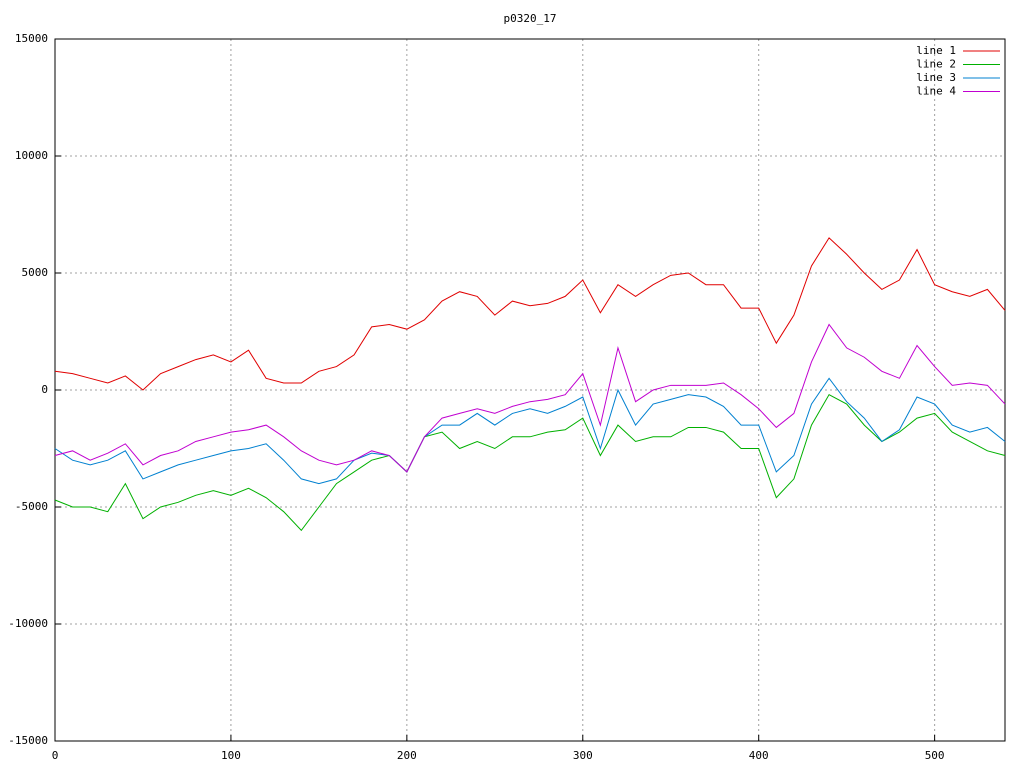 This screenshot has width=1024, height=772. What do you see at coordinates (35, 272) in the screenshot?
I see `y-tick-label: 5000` at bounding box center [35, 272].